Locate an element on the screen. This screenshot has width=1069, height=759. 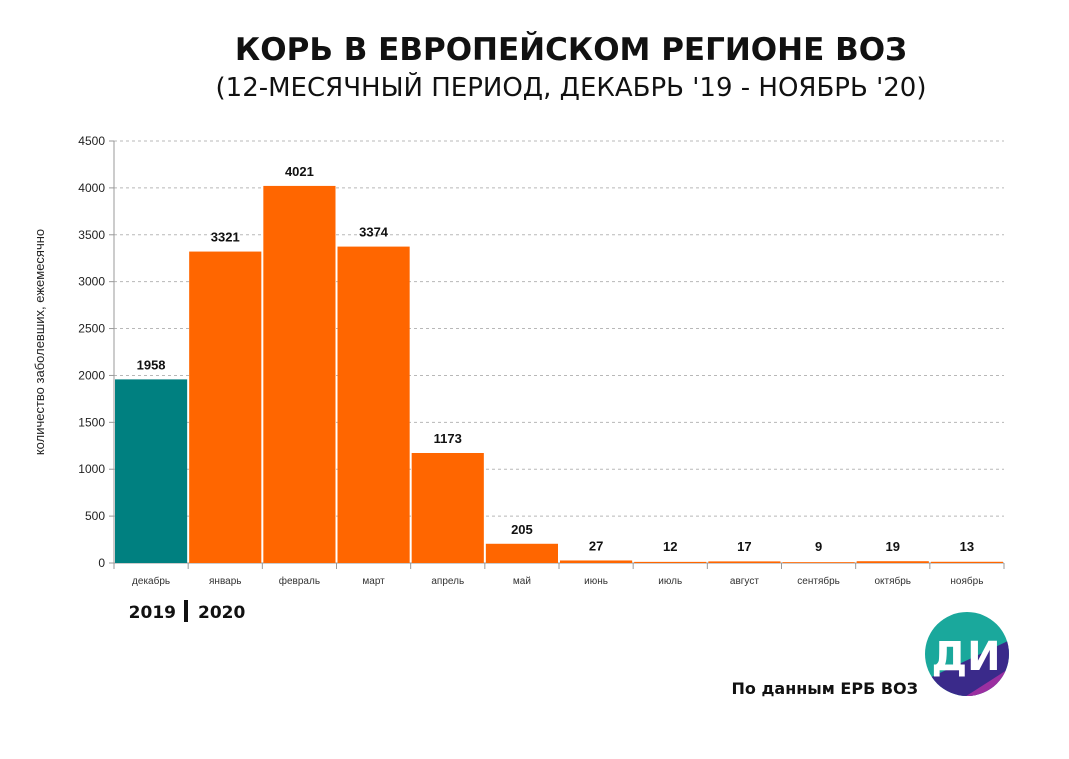
y-tick-label: 0 is located at coordinates (101, 563).